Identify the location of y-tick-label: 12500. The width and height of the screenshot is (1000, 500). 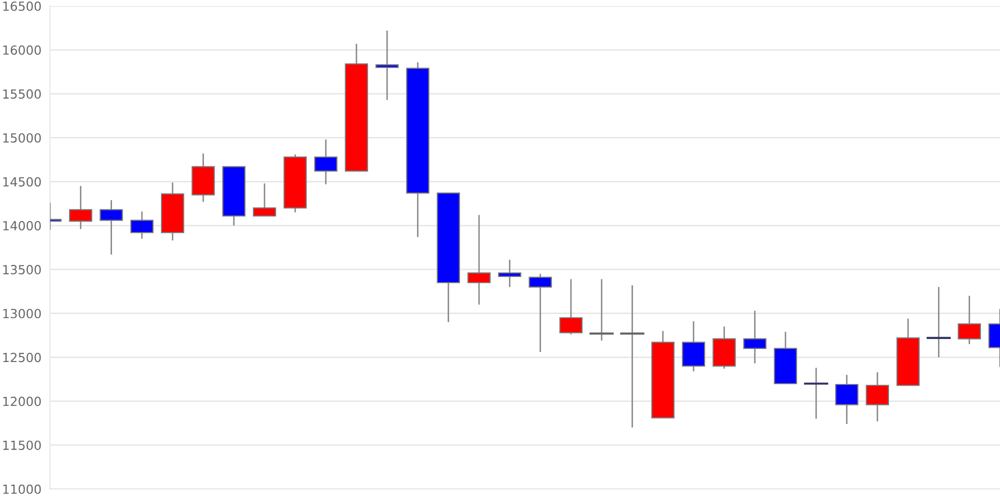
(22, 357).